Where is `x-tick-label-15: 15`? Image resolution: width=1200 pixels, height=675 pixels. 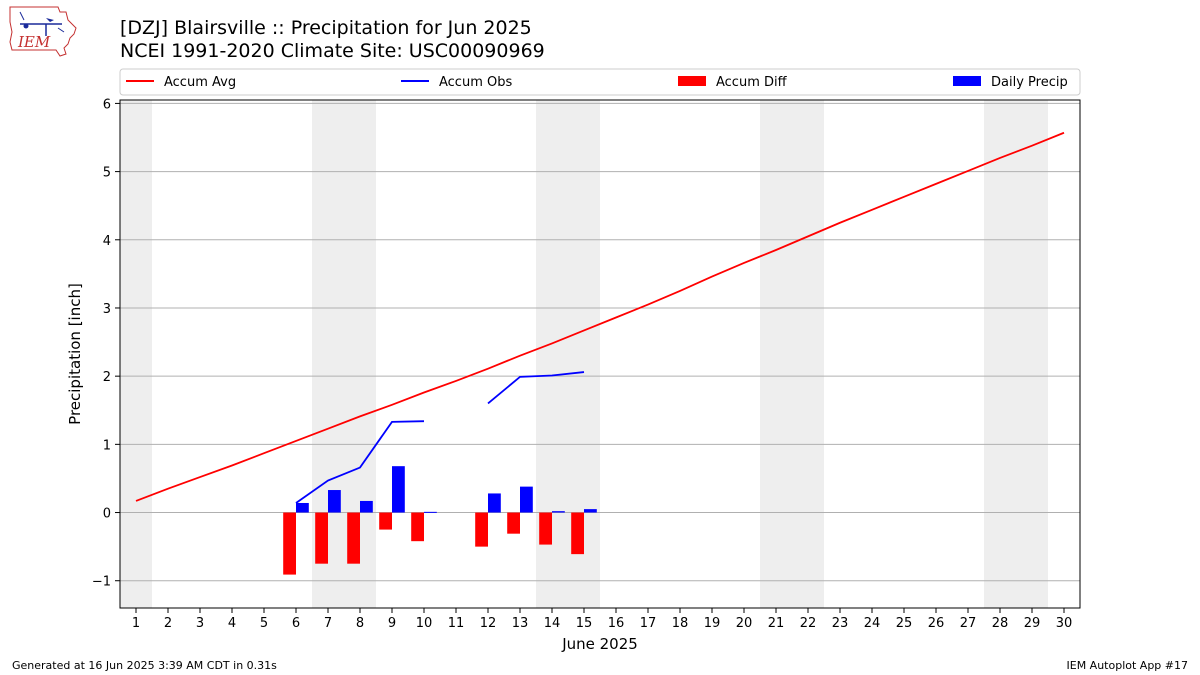
x-tick-label-15: 15 is located at coordinates (584, 623).